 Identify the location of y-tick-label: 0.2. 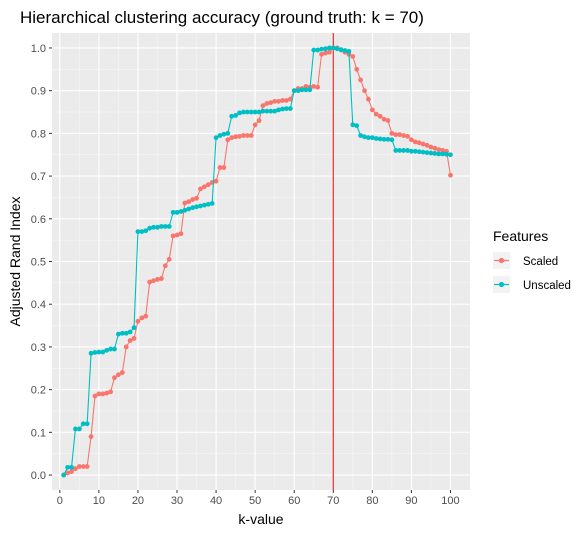
(38, 391).